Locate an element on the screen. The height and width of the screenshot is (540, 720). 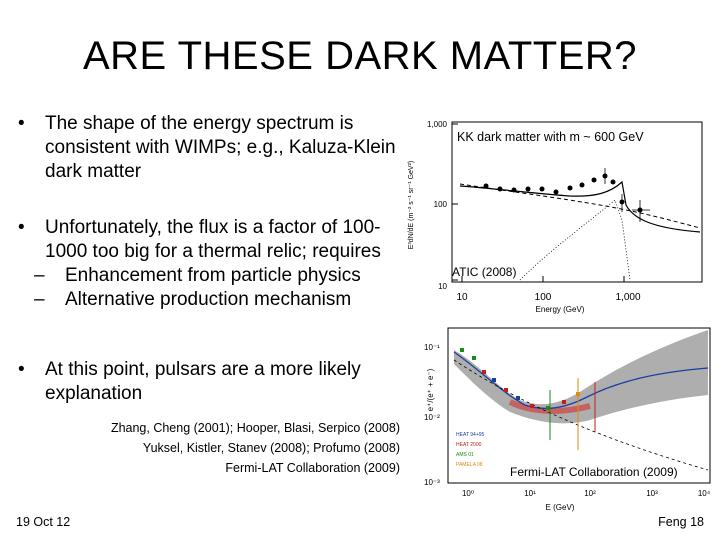
reference-line: Fermi-LAT Collaboration (2009) is located at coordinates (312, 468).